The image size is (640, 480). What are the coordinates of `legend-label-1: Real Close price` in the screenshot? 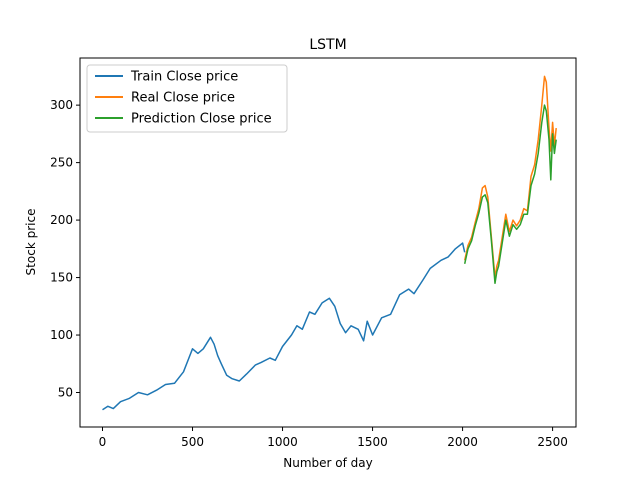 It's located at (183, 98).